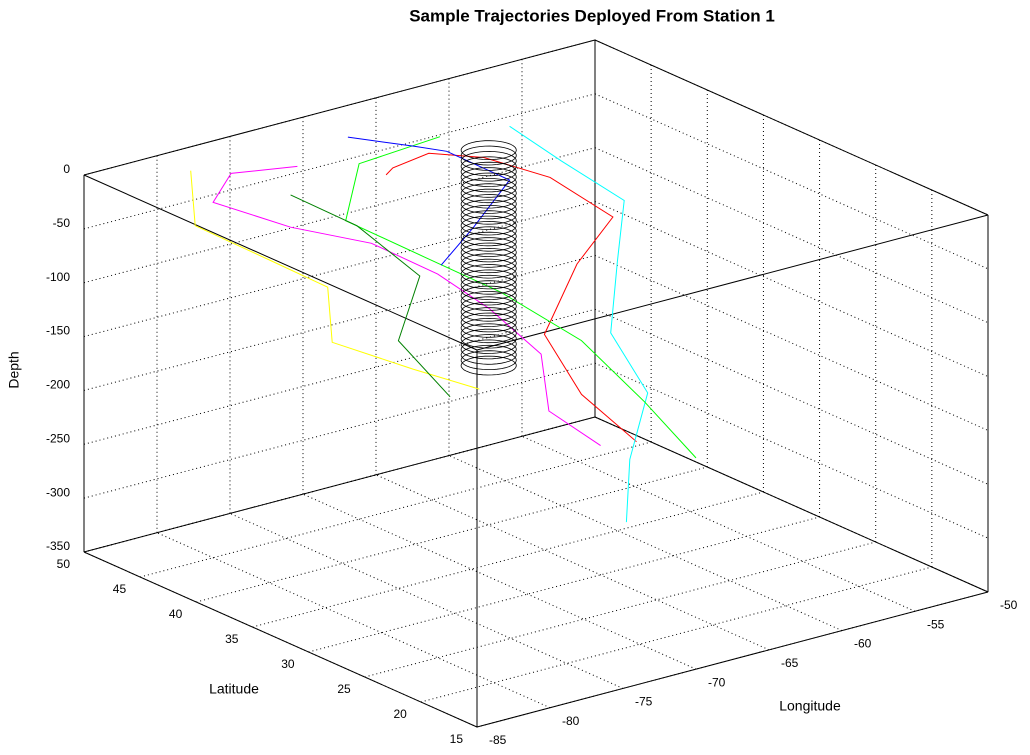 The image size is (1030, 755). What do you see at coordinates (344, 689) in the screenshot?
I see `y-tick-label: 25` at bounding box center [344, 689].